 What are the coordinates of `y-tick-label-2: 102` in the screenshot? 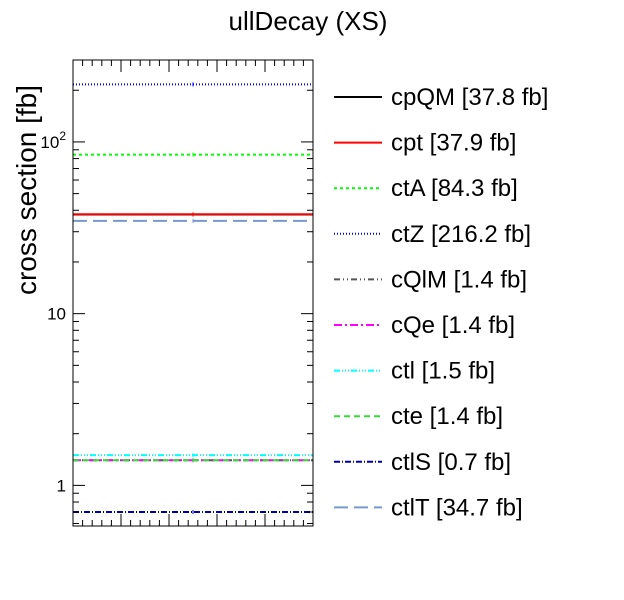 It's located at (53, 140).